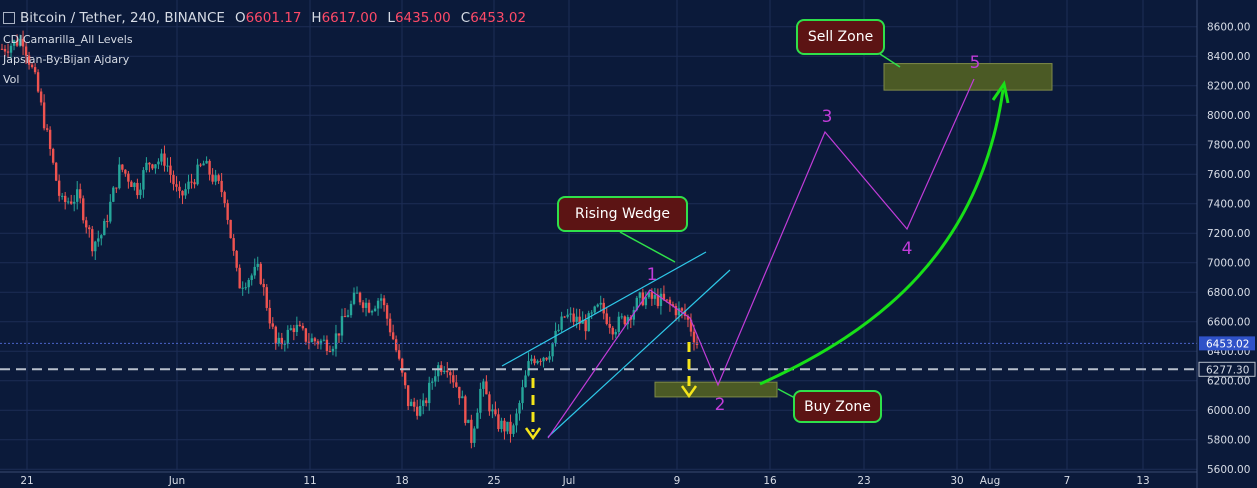 The image size is (1257, 488). Describe the element at coordinates (975, 63) in the screenshot. I see `wave-label-5: 5` at that location.